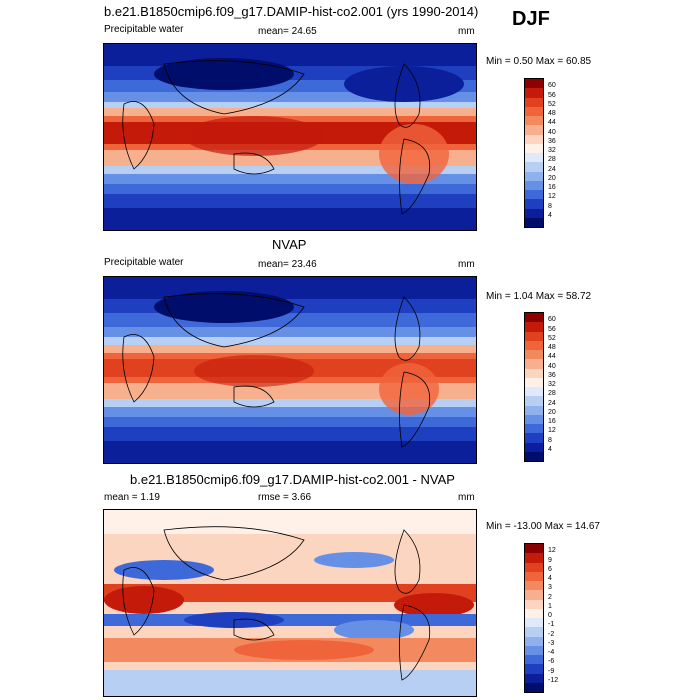 The image size is (700, 700). What do you see at coordinates (552, 412) in the screenshot?
I see `panel2-colorbar-tick-label: 20` at bounding box center [552, 412].